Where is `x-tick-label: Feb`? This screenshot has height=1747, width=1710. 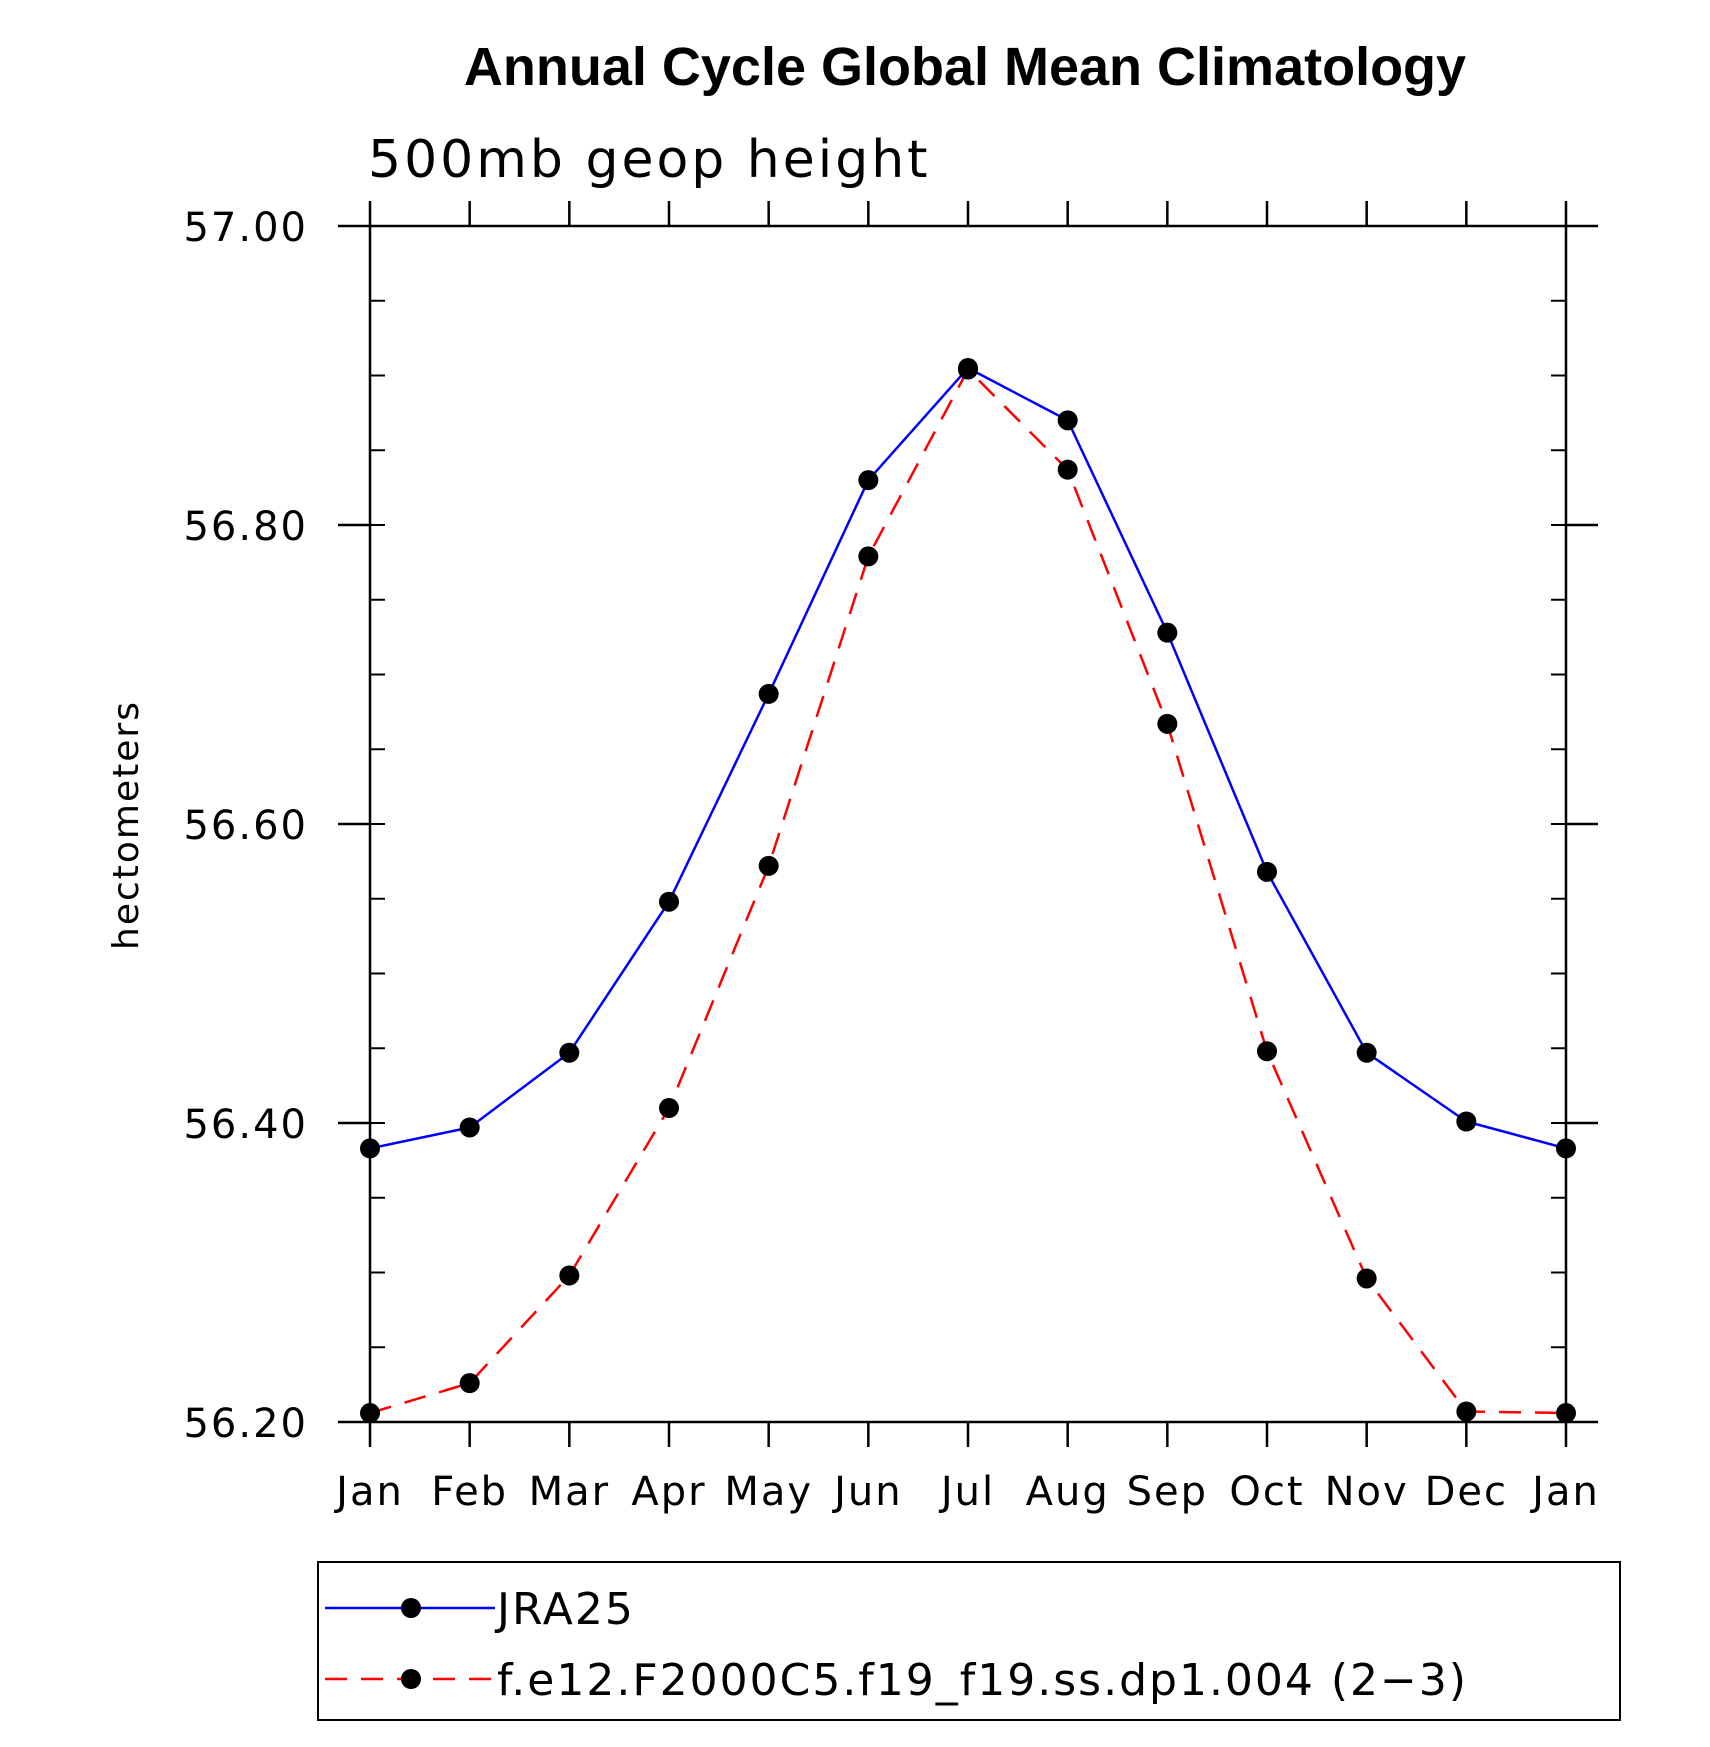 x-tick-label: Feb is located at coordinates (469, 1492).